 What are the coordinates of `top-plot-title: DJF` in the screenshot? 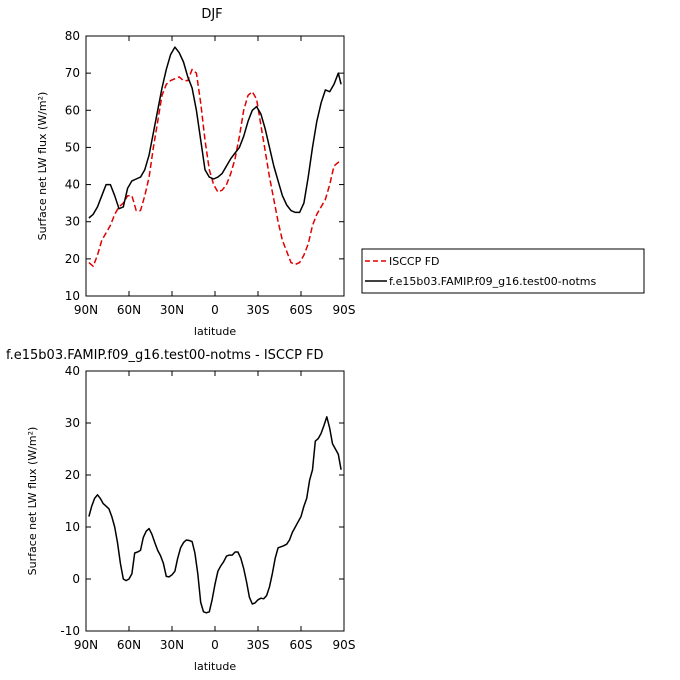 It's located at (211, 14).